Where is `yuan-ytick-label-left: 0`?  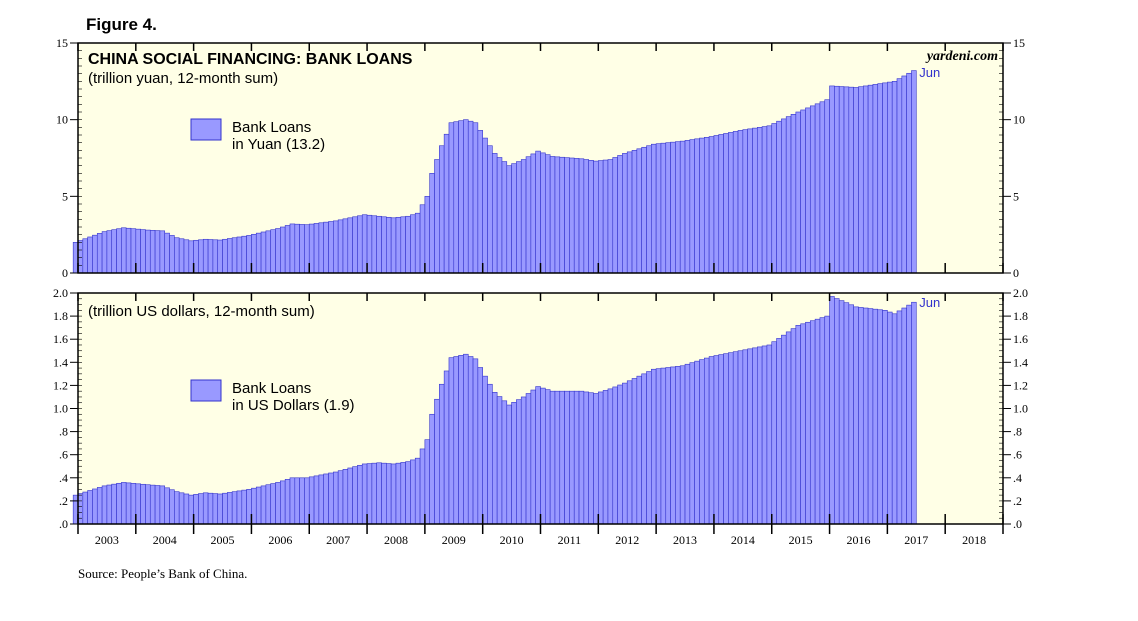 yuan-ytick-label-left: 0 is located at coordinates (65, 273).